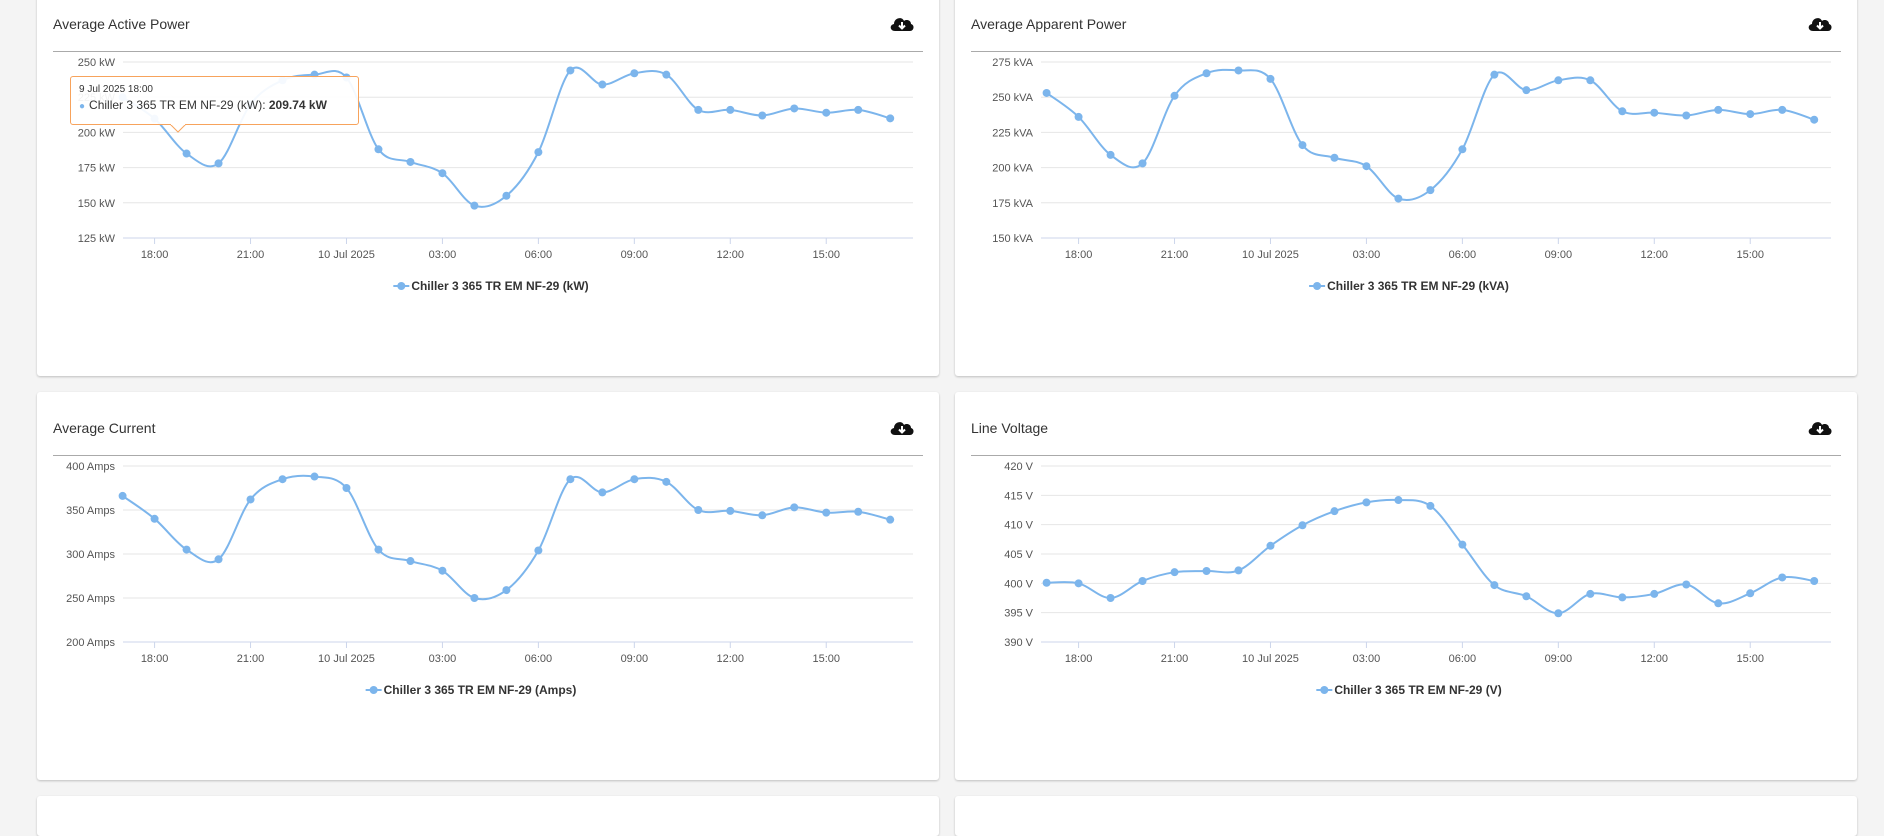  Describe the element at coordinates (491, 286) in the screenshot. I see `legend-item: Chiller 3 365 TR EM NF-29 (kW)` at that location.